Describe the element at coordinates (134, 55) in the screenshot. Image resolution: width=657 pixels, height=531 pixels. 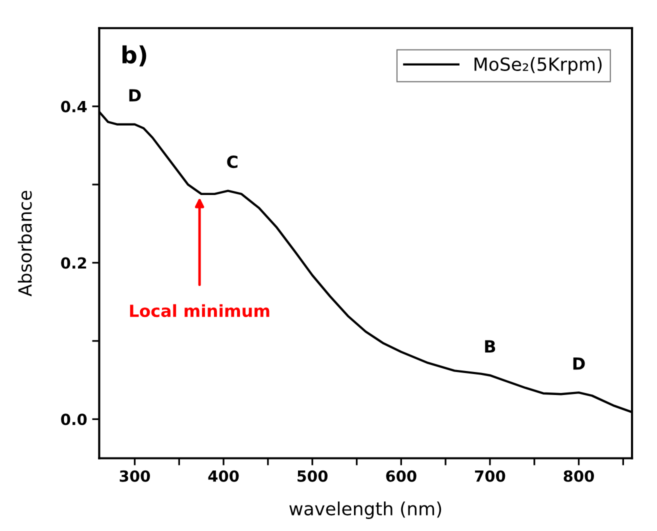
I see `annotation: b)` at that location.